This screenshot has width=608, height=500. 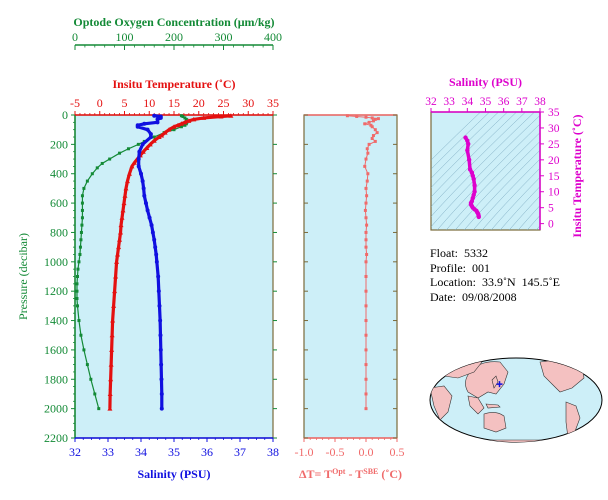 I want to click on salinity-axis-label: Salinity (PSU), so click(x=173, y=474).